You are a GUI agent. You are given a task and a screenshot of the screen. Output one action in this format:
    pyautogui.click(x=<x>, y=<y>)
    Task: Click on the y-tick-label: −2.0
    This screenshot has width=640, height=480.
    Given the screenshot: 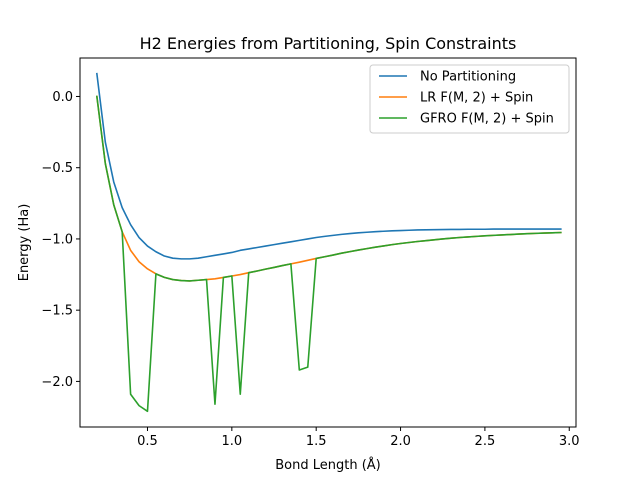 What is the action you would take?
    pyautogui.click(x=57, y=382)
    